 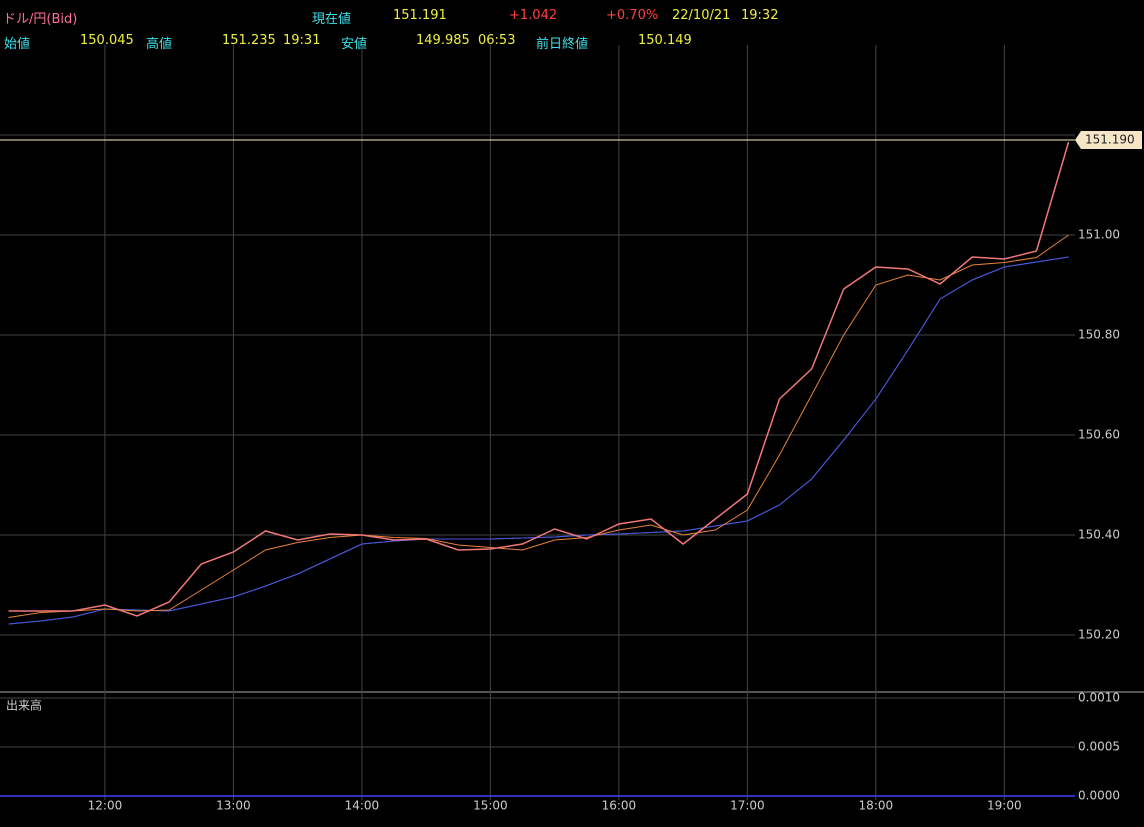 I want to click on current-price-tag, so click(x=1108, y=140).